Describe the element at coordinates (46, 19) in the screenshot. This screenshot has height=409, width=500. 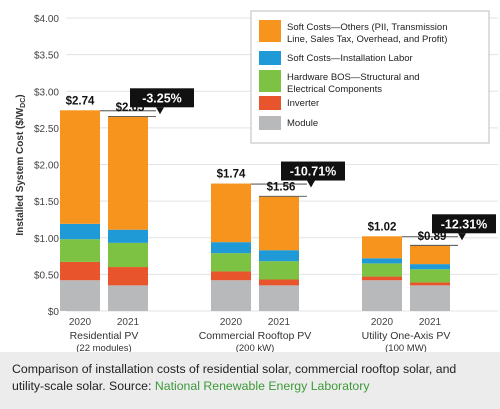
I see `y-tick-label: $4.00` at that location.